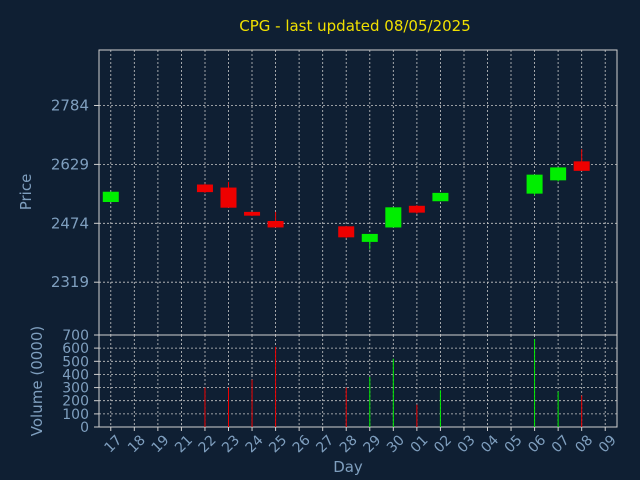  Describe the element at coordinates (70, 106) in the screenshot. I see `price-tick-label: 2784` at that location.